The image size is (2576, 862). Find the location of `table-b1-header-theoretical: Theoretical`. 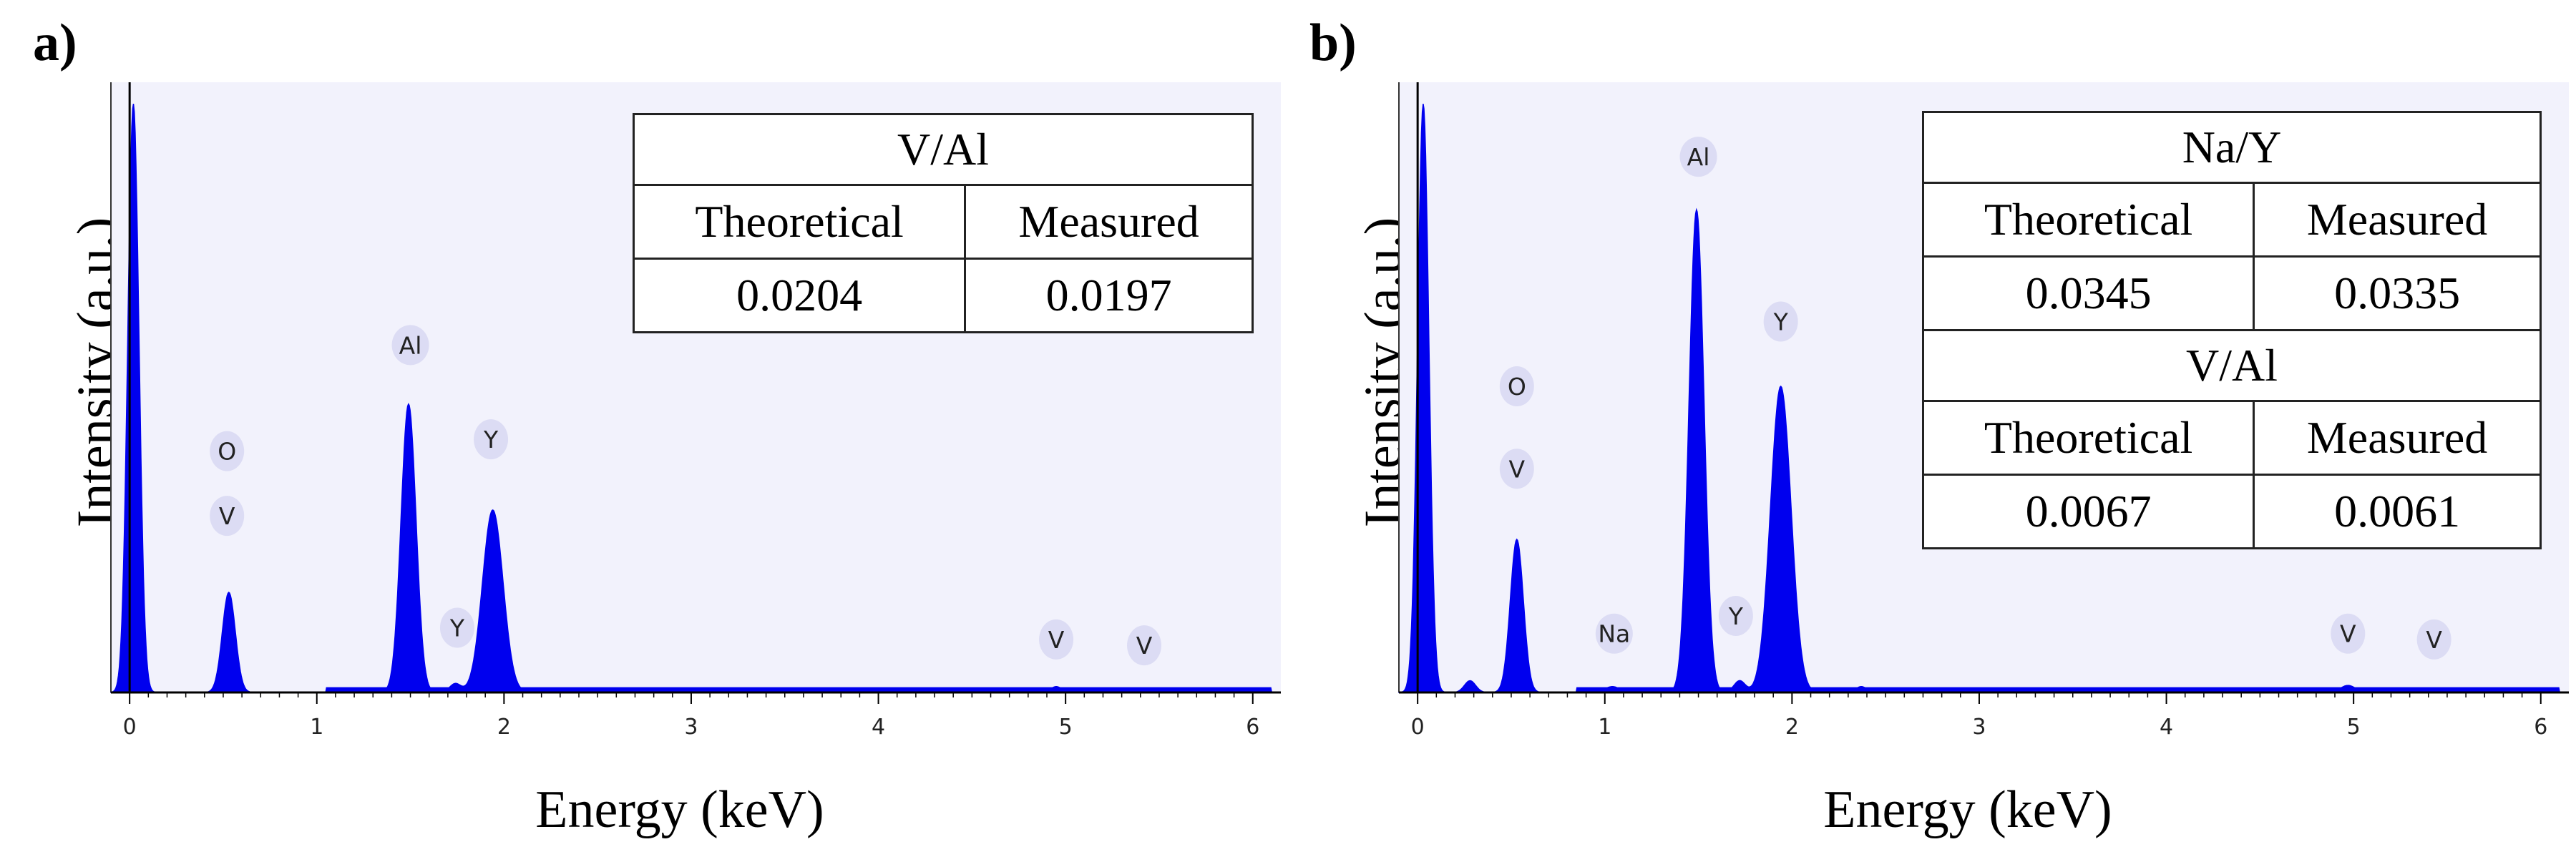

table-b1-header-theoretical: Theoretical is located at coordinates (2088, 220).